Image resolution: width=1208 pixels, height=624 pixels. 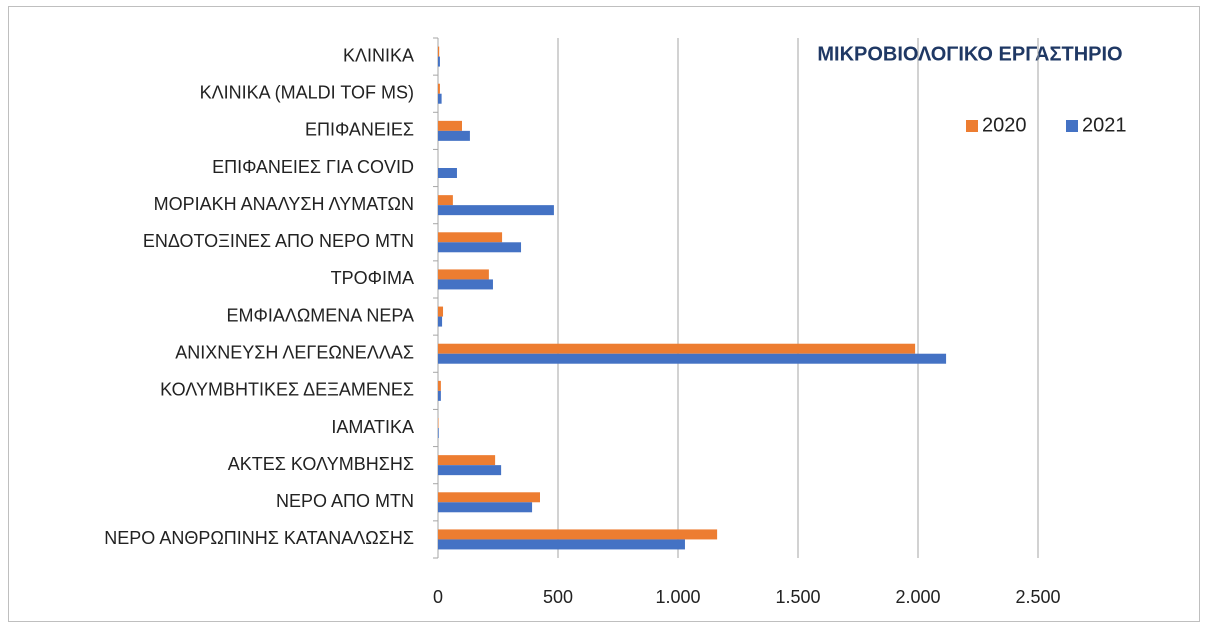 What do you see at coordinates (677, 597) in the screenshot?
I see `x-tick-label: 1.000` at bounding box center [677, 597].